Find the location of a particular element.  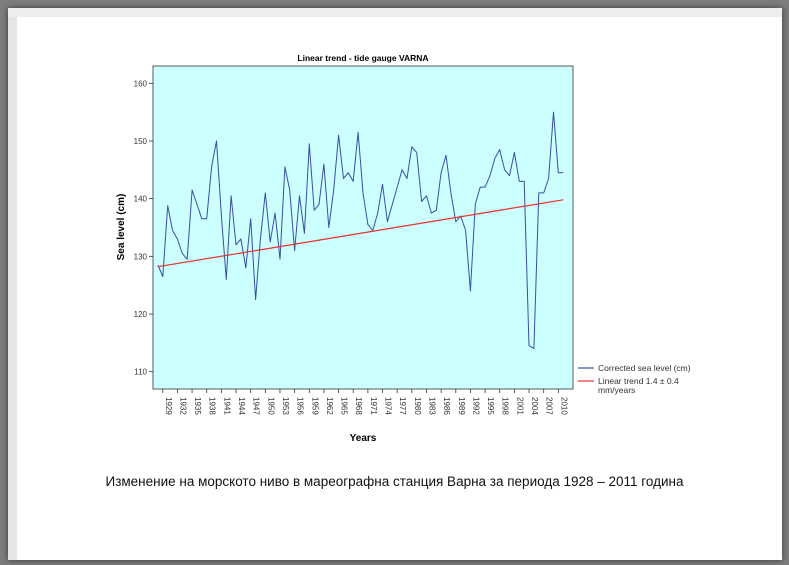

x-tick-label: 2004 is located at coordinates (534, 406).